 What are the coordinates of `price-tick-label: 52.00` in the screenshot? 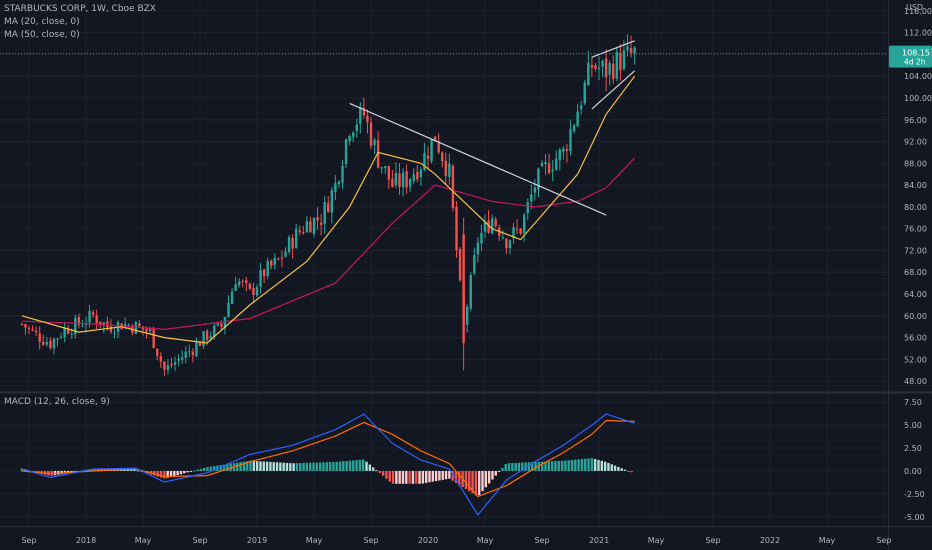 It's located at (915, 359).